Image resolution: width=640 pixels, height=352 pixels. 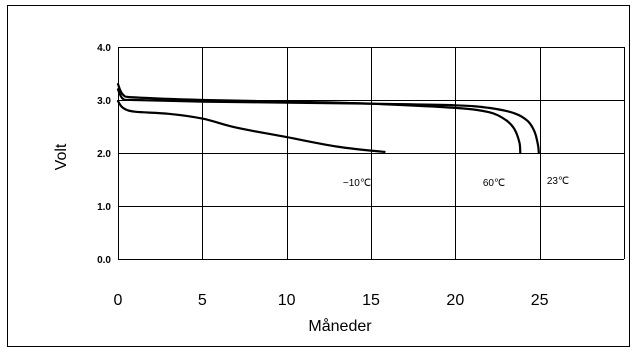 I want to click on x-tick-label: 15, so click(x=371, y=300).